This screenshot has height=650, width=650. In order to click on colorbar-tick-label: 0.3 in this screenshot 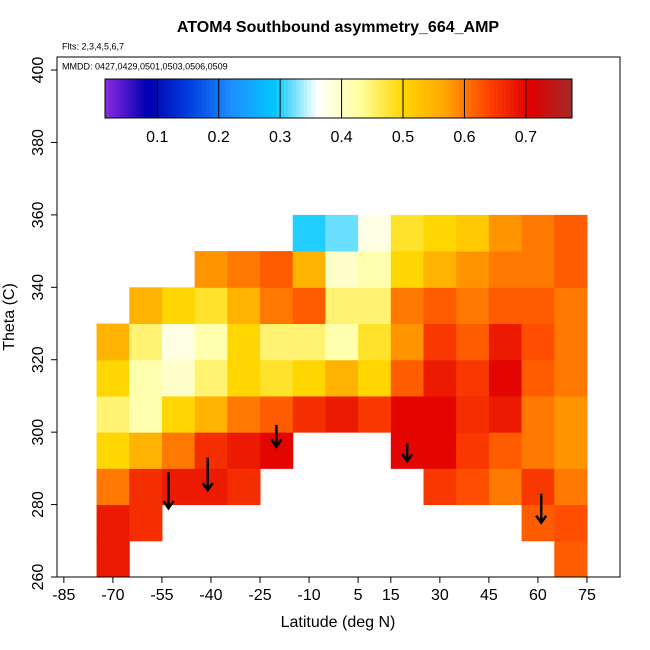, I will do `click(280, 137)`.